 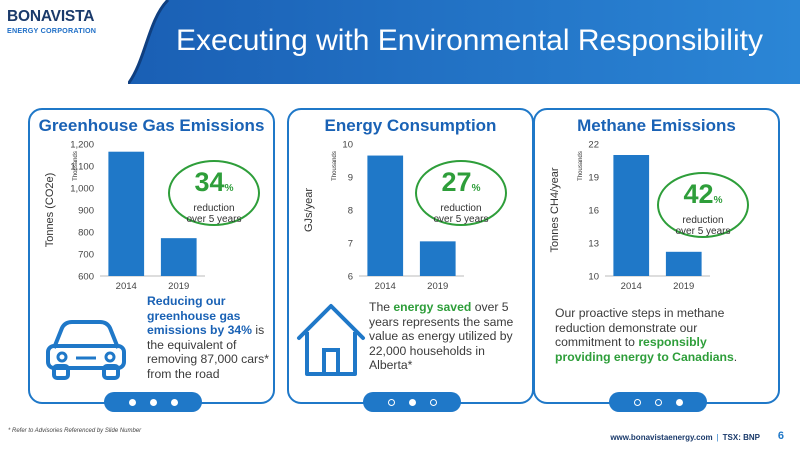 What do you see at coordinates (86, 255) in the screenshot?
I see `y-tick-label: 700` at bounding box center [86, 255].